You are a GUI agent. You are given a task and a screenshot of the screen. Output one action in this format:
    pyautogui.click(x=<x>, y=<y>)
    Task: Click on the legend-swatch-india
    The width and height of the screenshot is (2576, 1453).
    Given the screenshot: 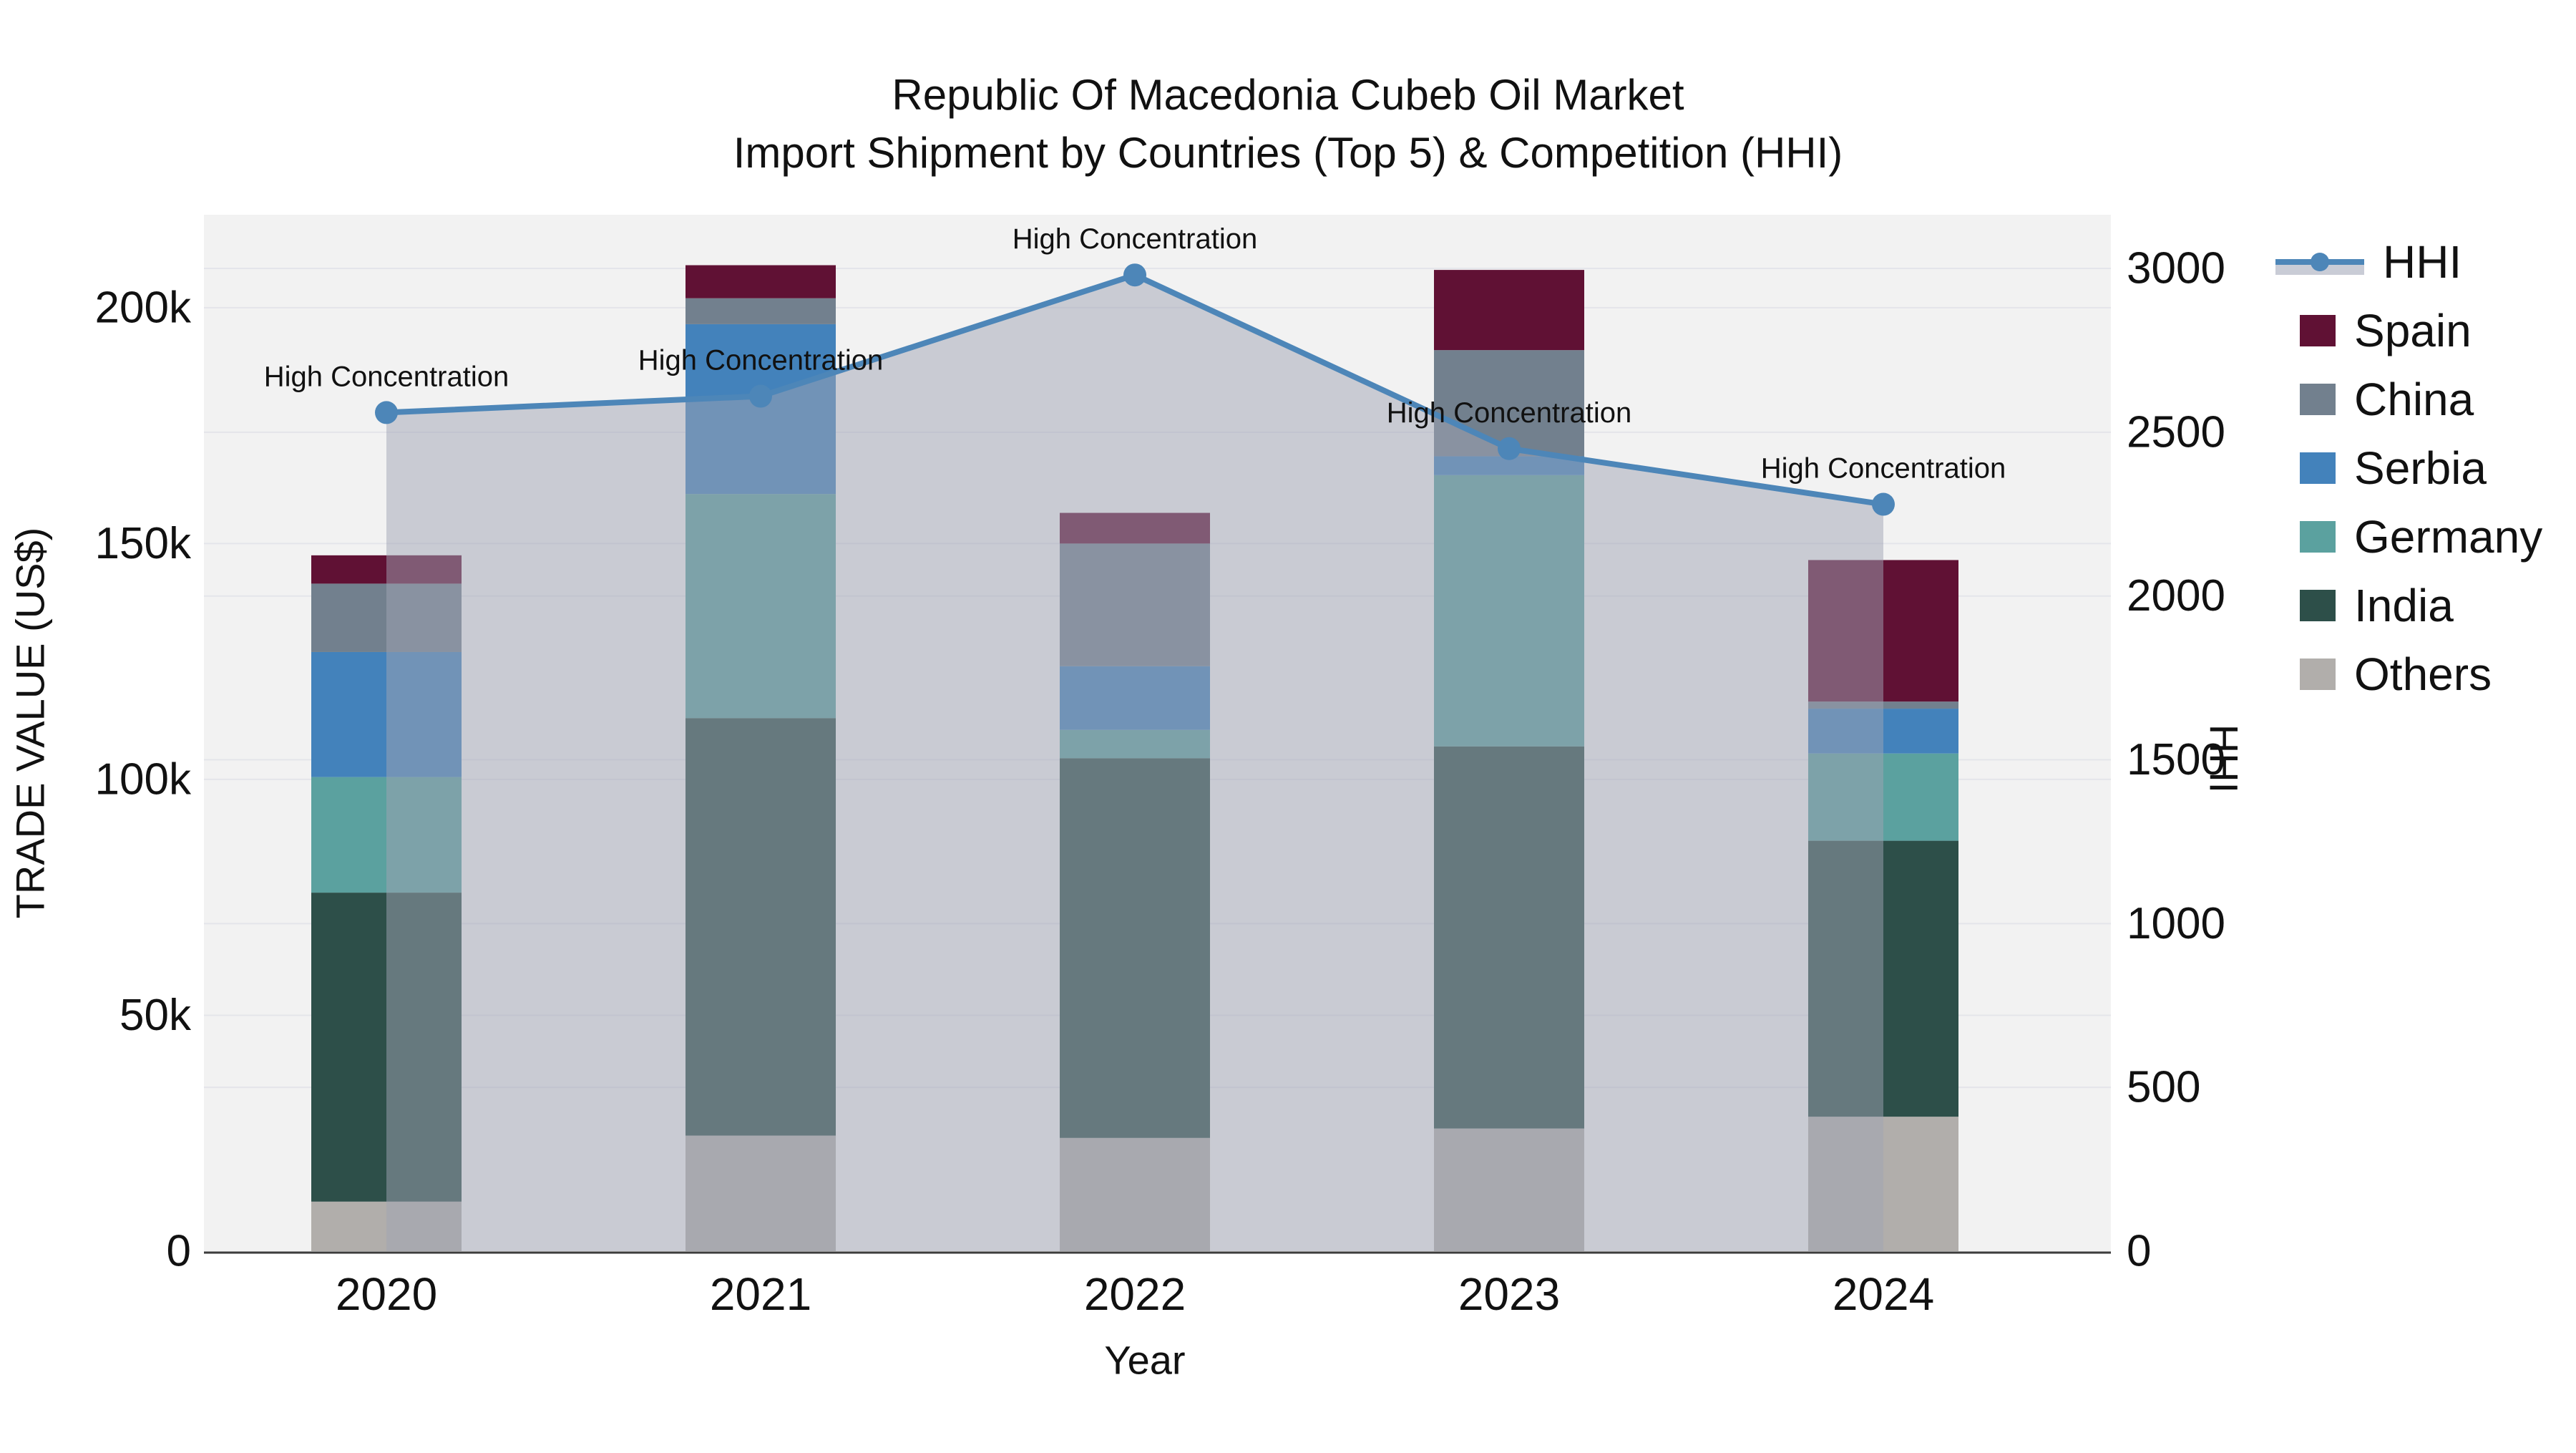 What is the action you would take?
    pyautogui.click(x=2318, y=605)
    